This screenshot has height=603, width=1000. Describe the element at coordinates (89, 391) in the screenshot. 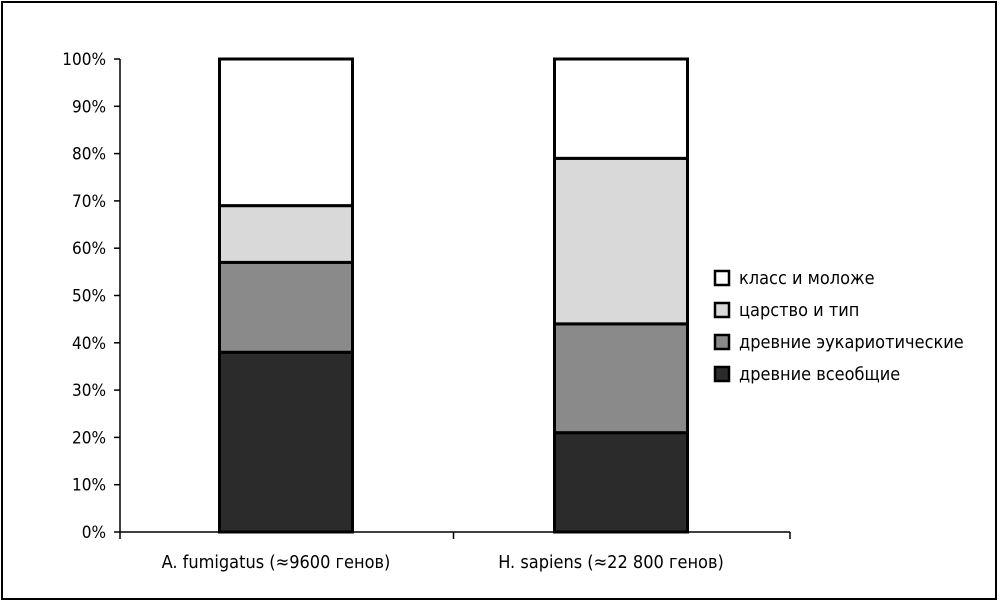

I see `y-tick-label: 30%` at that location.